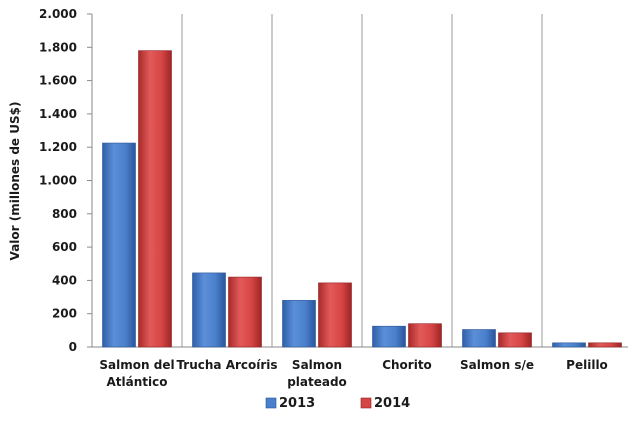  I want to click on legend-label-2014: 2014, so click(392, 403).